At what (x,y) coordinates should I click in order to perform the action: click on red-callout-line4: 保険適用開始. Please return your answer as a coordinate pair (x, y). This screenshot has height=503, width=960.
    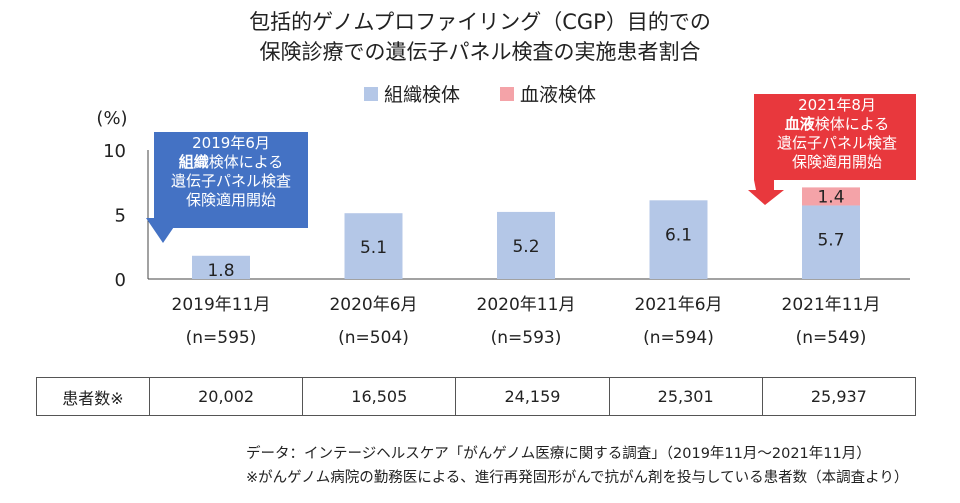
    Looking at the image, I should click on (836, 162).